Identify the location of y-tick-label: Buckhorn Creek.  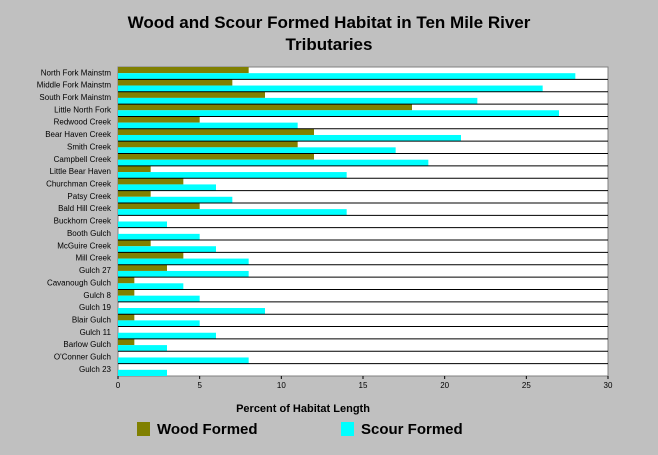
(83, 221).